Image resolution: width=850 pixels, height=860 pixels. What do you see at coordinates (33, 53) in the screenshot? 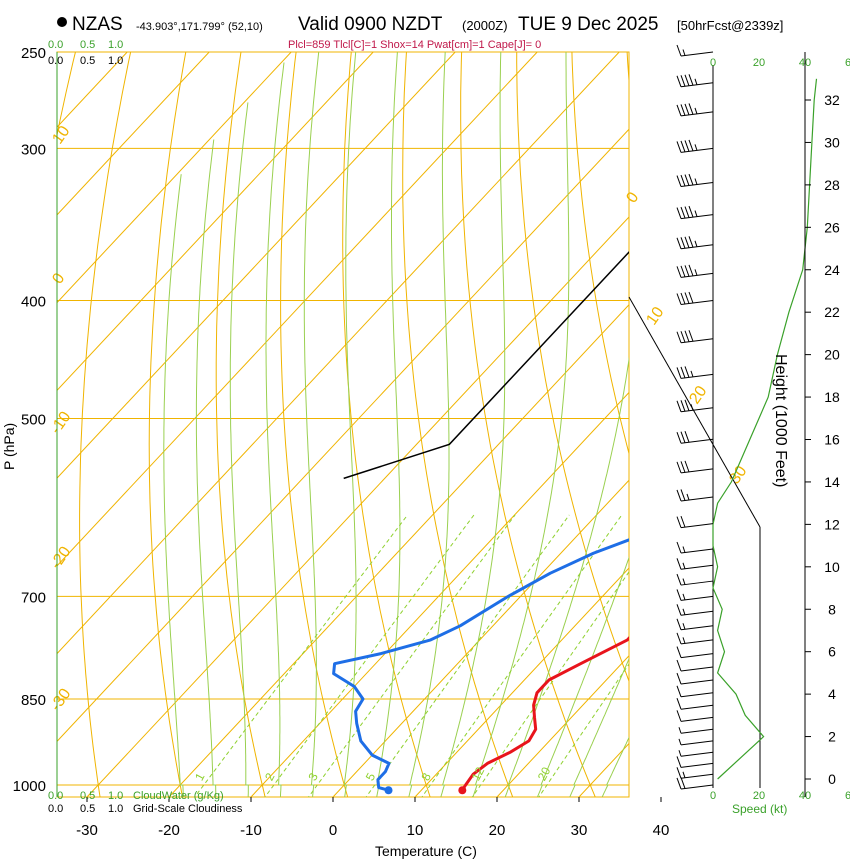
I see `pressure-tick-label: 250` at bounding box center [33, 53].